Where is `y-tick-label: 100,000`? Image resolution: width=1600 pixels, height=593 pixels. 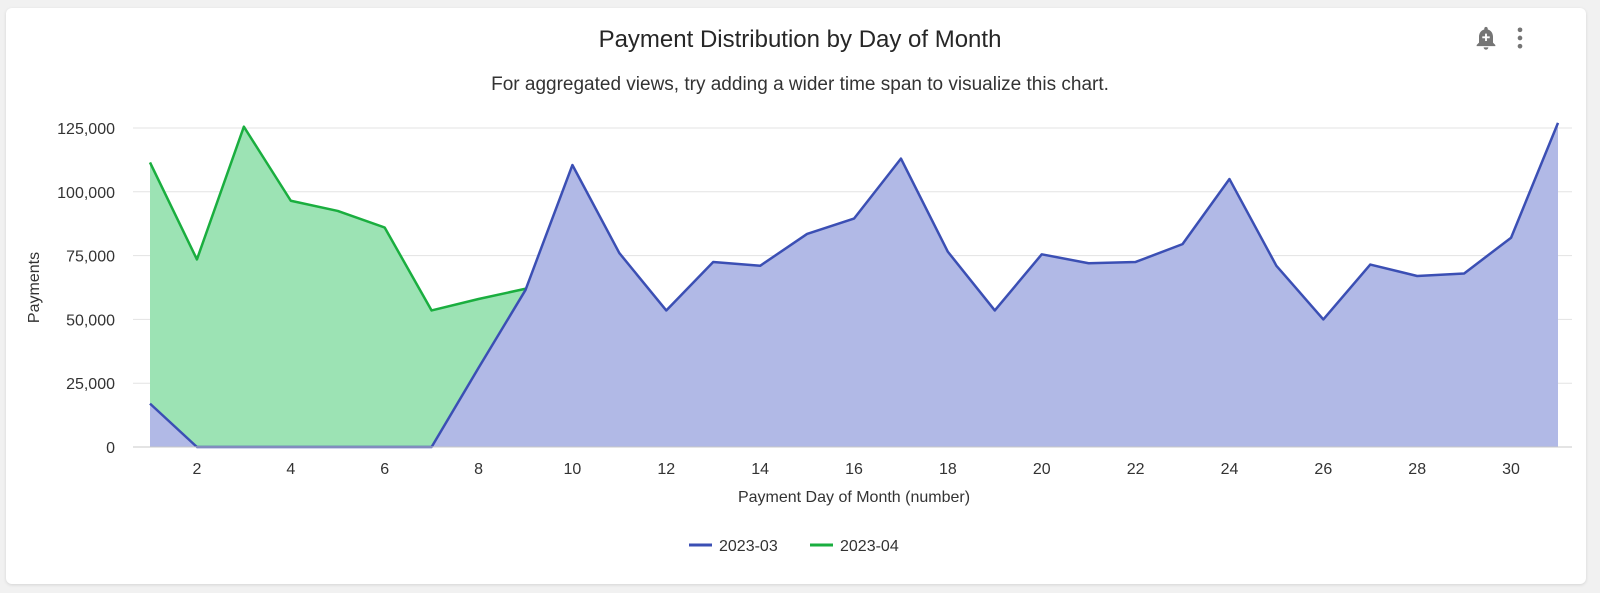 y-tick-label: 100,000 is located at coordinates (86, 193).